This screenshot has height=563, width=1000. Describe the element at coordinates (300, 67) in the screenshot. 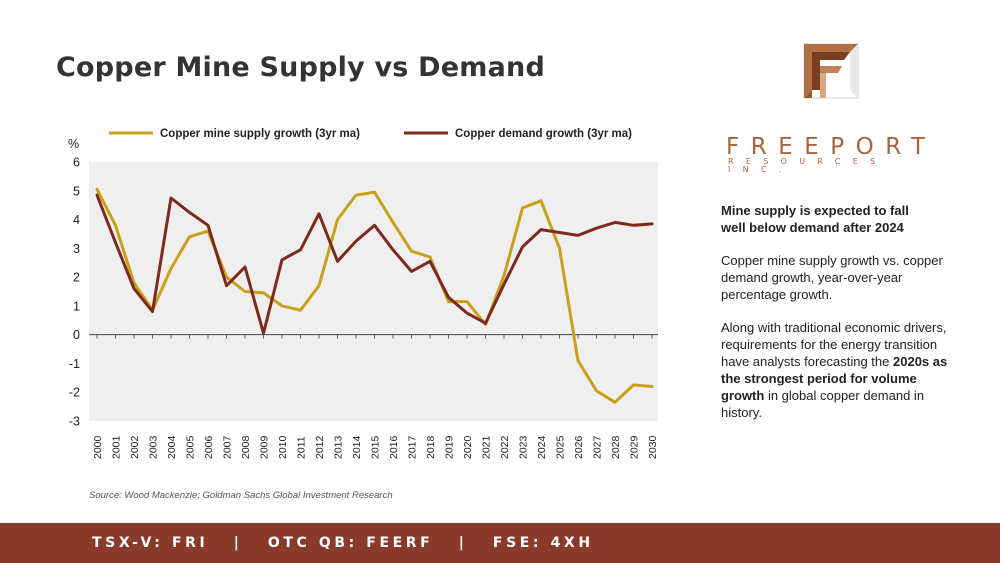

I see `page-title: Copper Mine Supply vs Demand` at that location.